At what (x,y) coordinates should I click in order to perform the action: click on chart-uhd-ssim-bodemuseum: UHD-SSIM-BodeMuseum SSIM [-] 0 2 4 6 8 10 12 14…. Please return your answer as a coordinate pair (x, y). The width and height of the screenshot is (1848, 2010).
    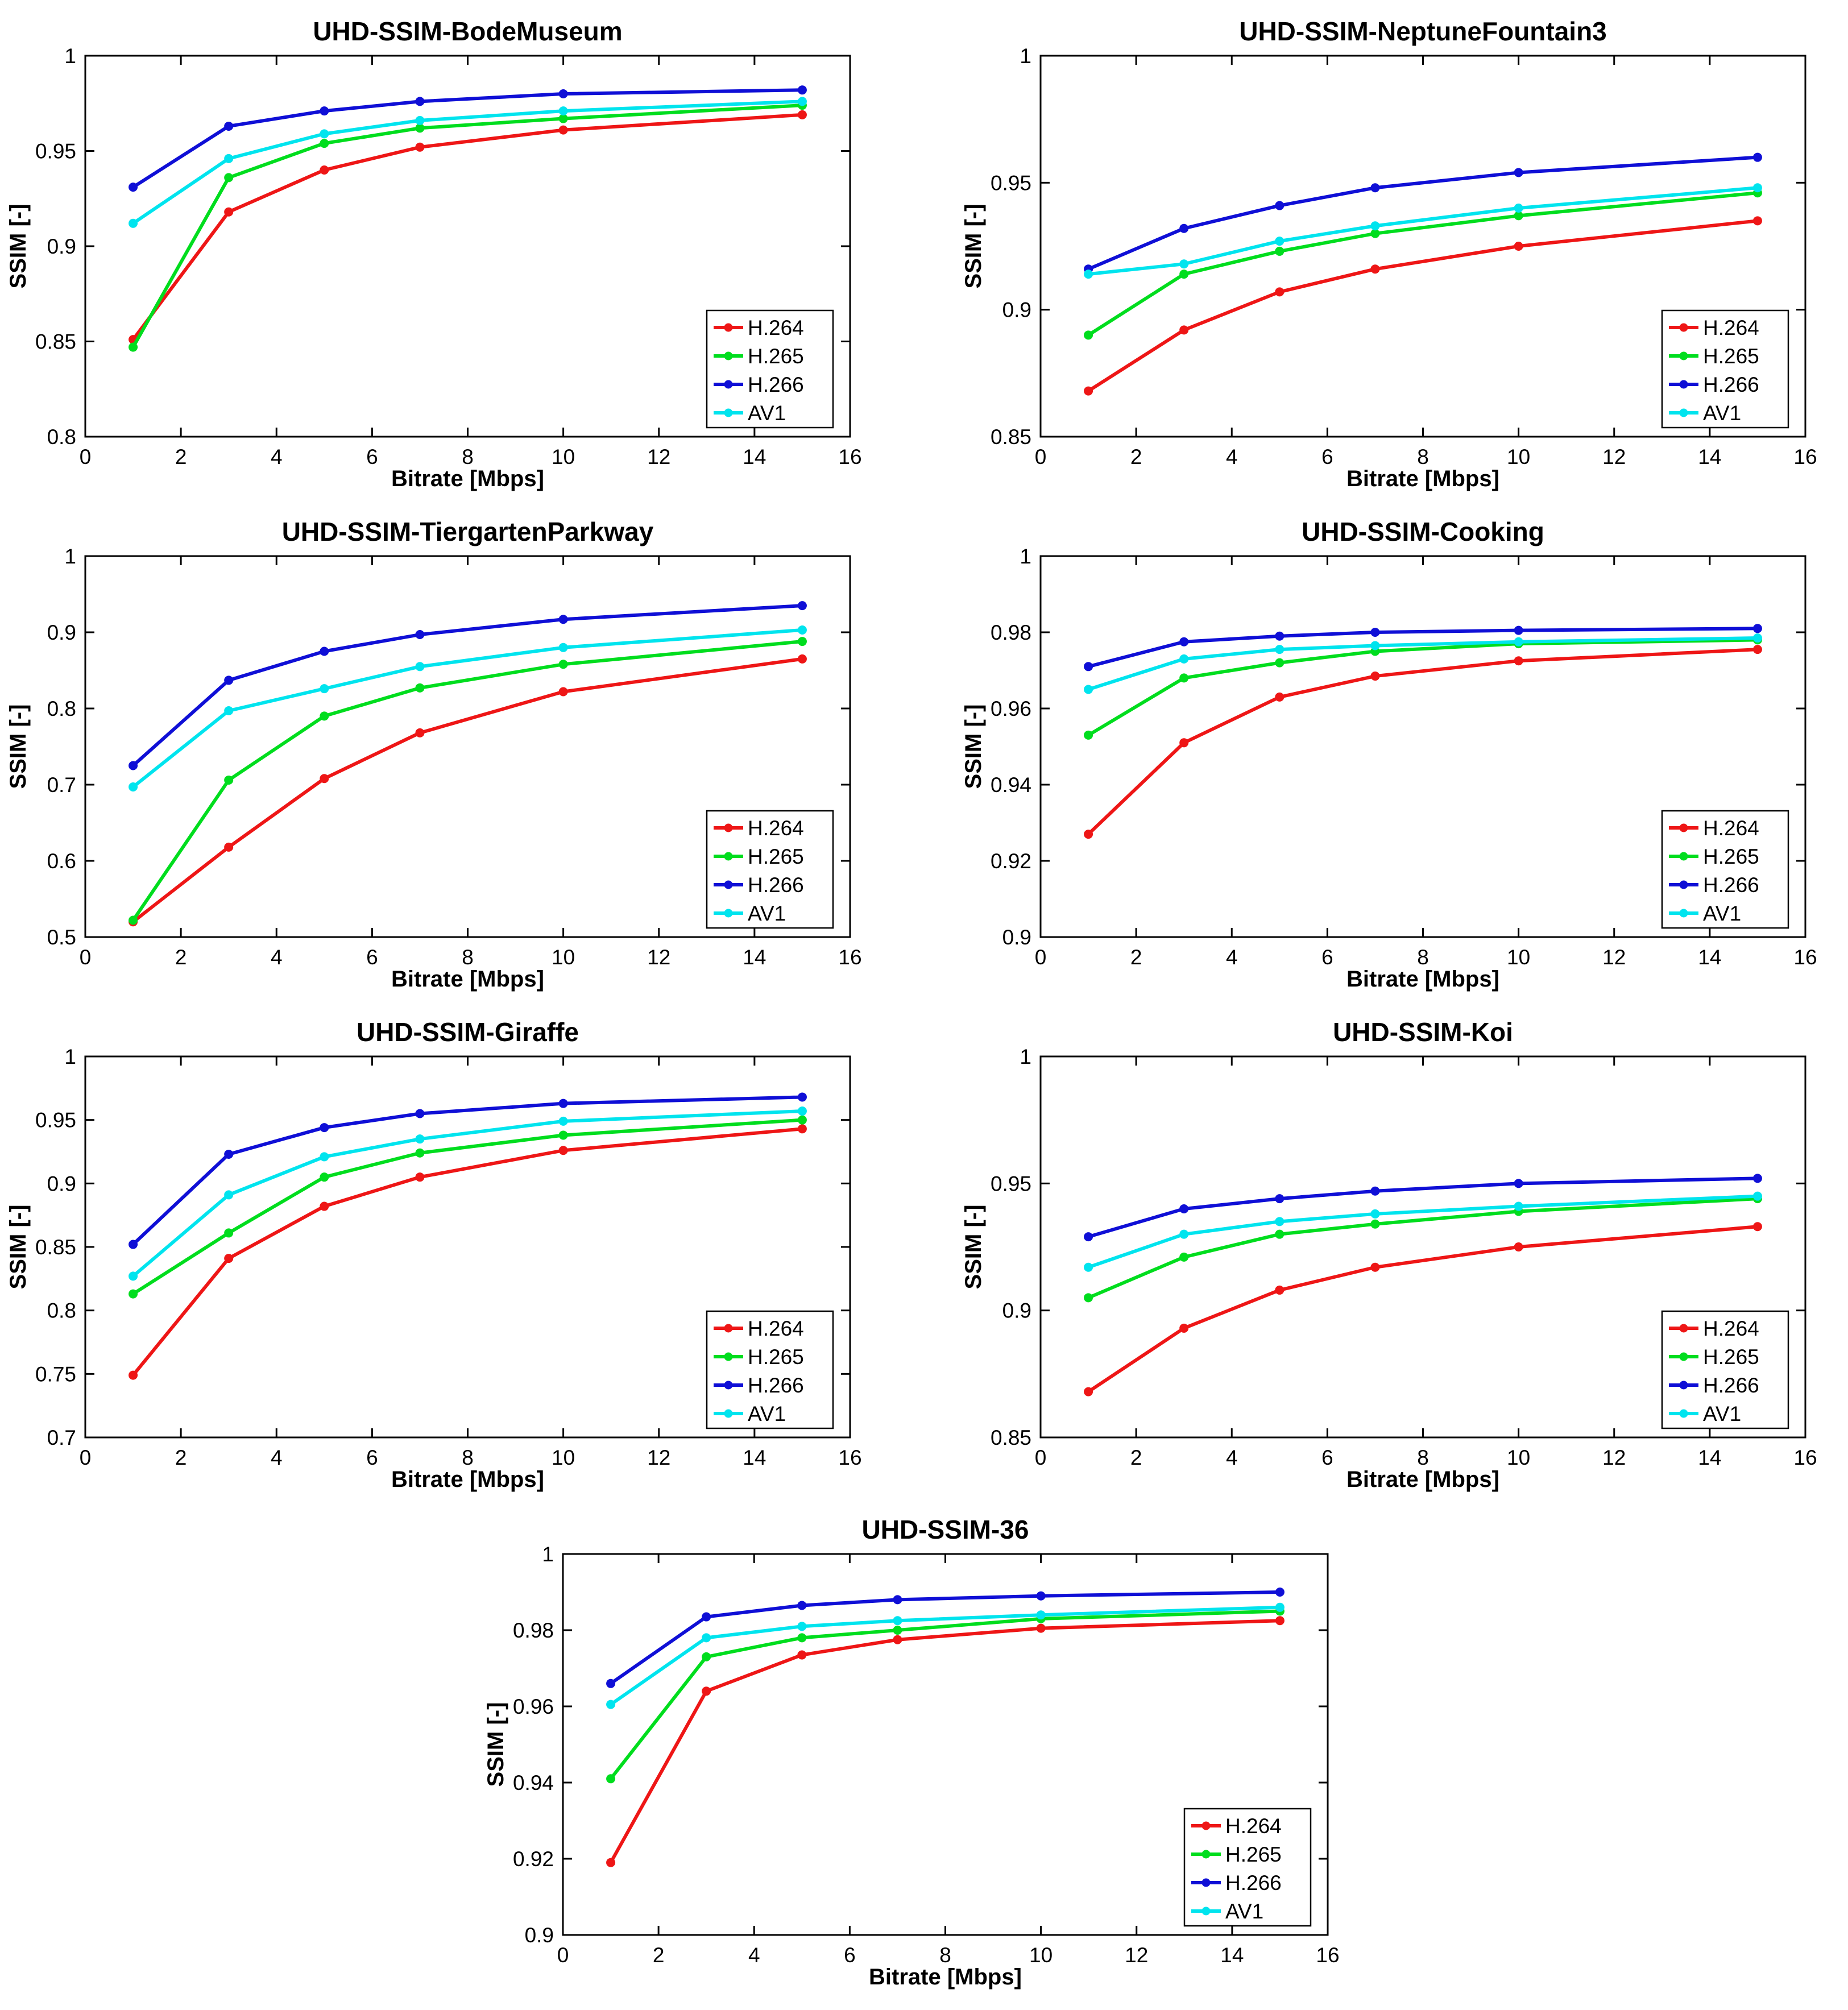
    Looking at the image, I should click on (446, 261).